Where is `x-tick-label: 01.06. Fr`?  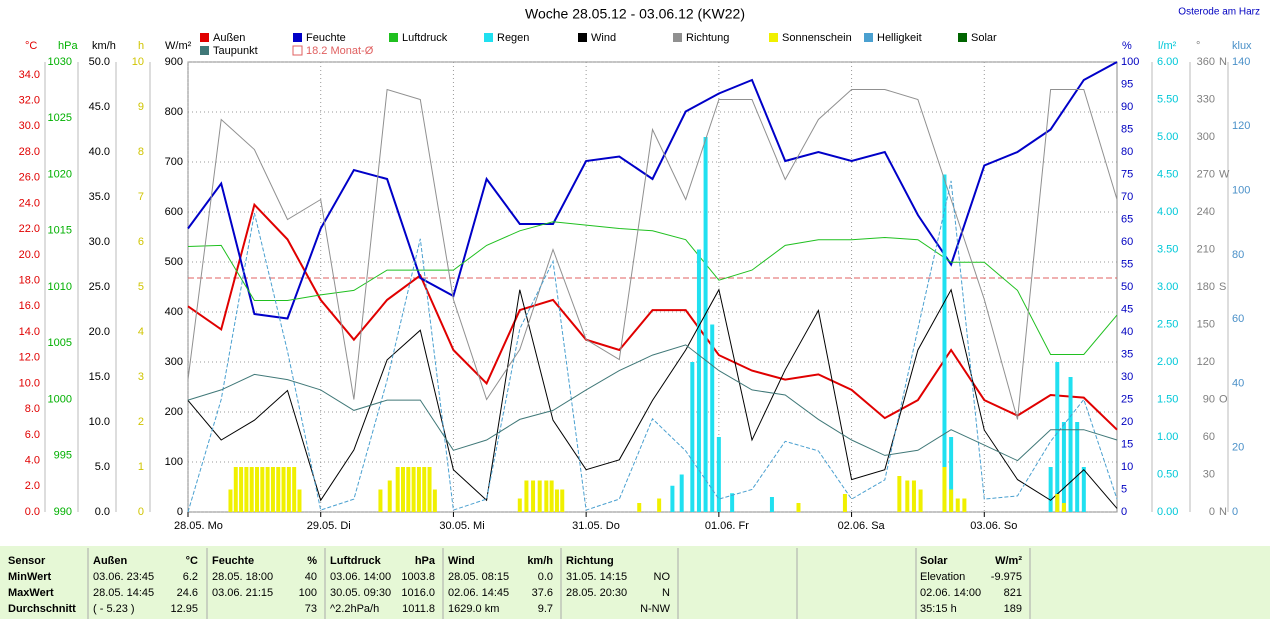 x-tick-label: 01.06. Fr is located at coordinates (727, 526).